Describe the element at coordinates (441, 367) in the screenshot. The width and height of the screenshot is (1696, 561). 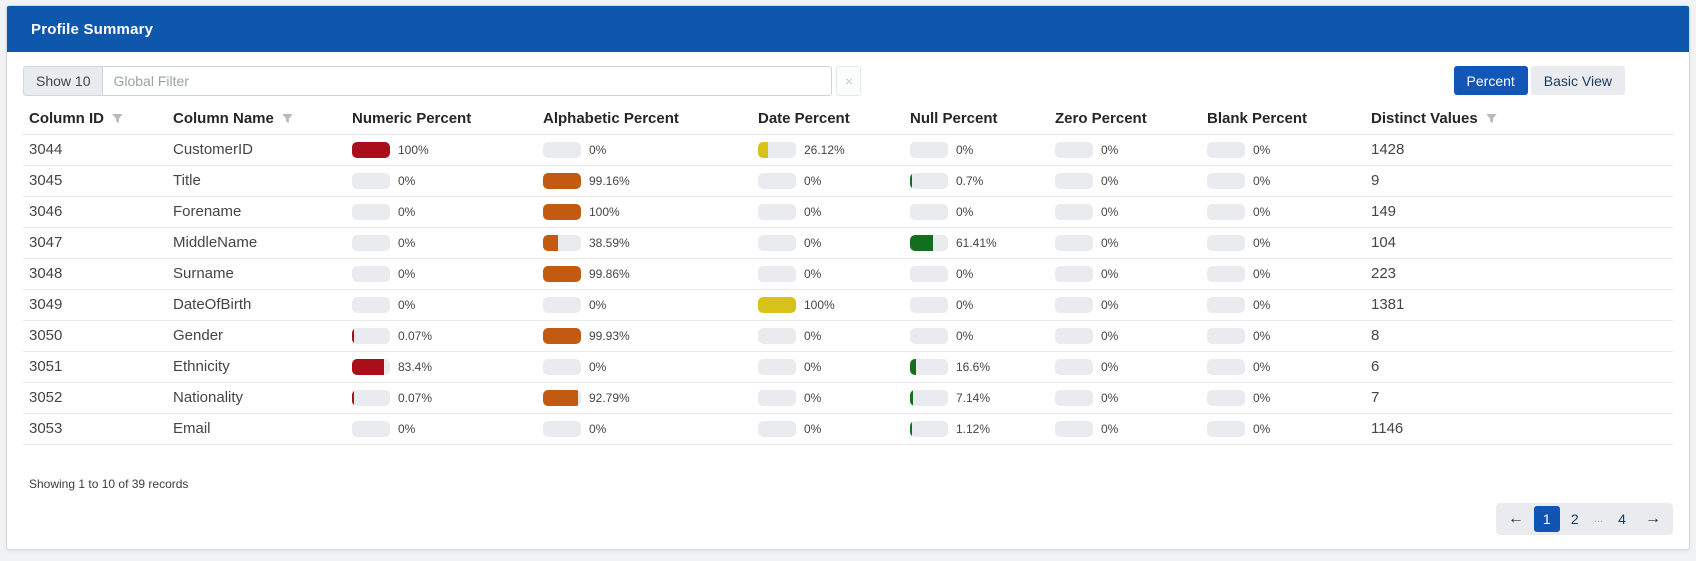
I see `numeric-percent-cell: 83.4%` at that location.